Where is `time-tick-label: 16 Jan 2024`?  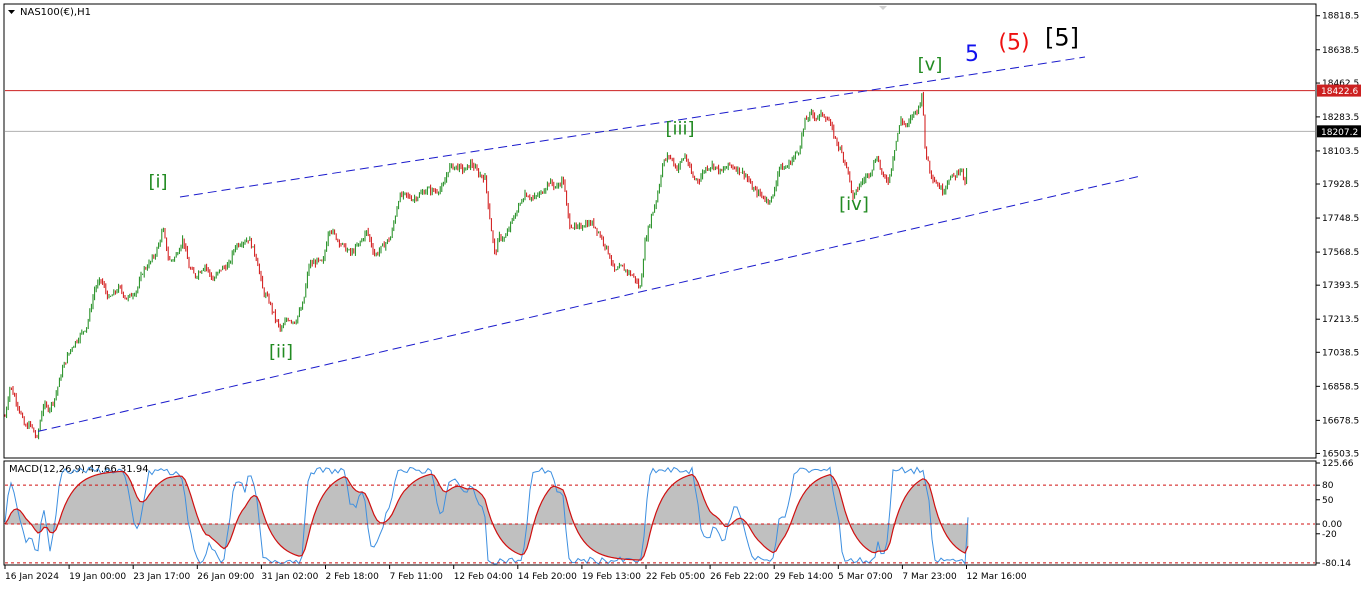
time-tick-label: 16 Jan 2024 is located at coordinates (32, 577).